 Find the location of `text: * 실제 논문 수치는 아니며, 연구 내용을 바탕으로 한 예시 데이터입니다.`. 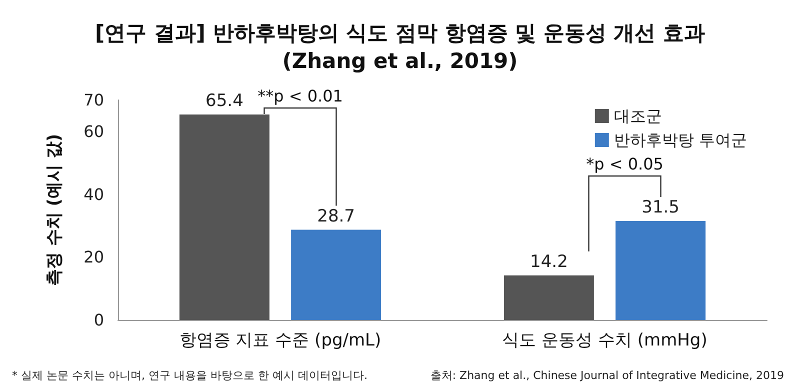

text: * 실제 논문 수치는 아니며, 연구 내용을 바탕으로 한 예시 데이터입니다. is located at coordinates (190, 375).